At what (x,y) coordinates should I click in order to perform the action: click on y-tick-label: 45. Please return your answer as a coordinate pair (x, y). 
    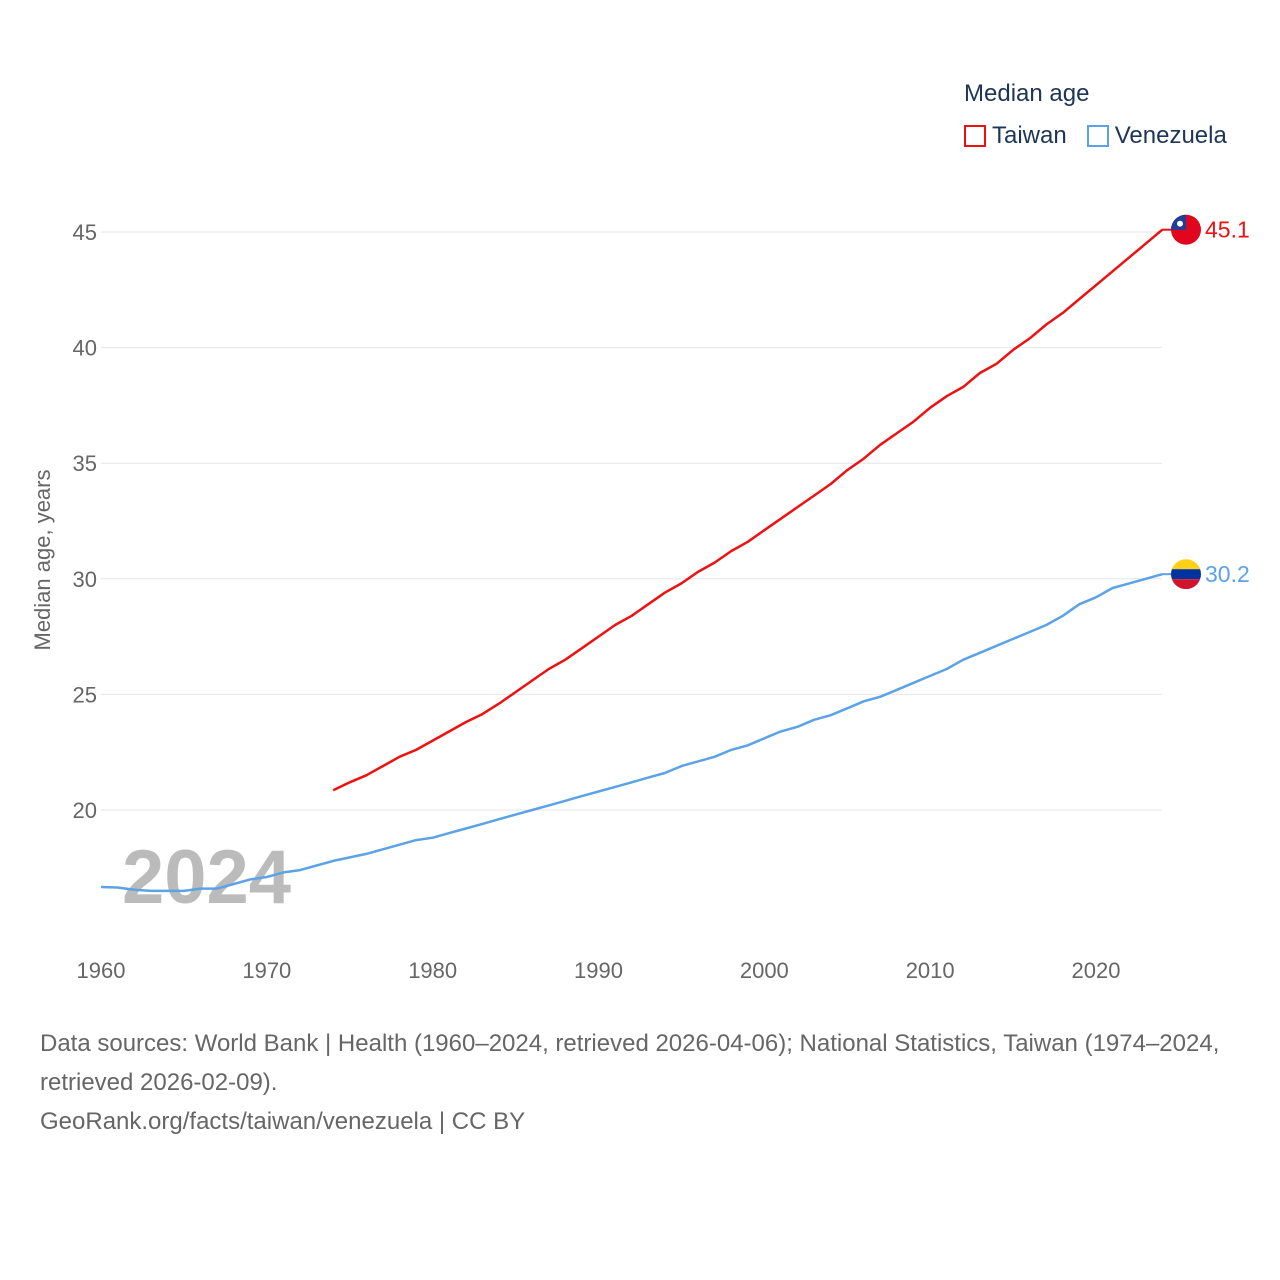
    Looking at the image, I should click on (85, 232).